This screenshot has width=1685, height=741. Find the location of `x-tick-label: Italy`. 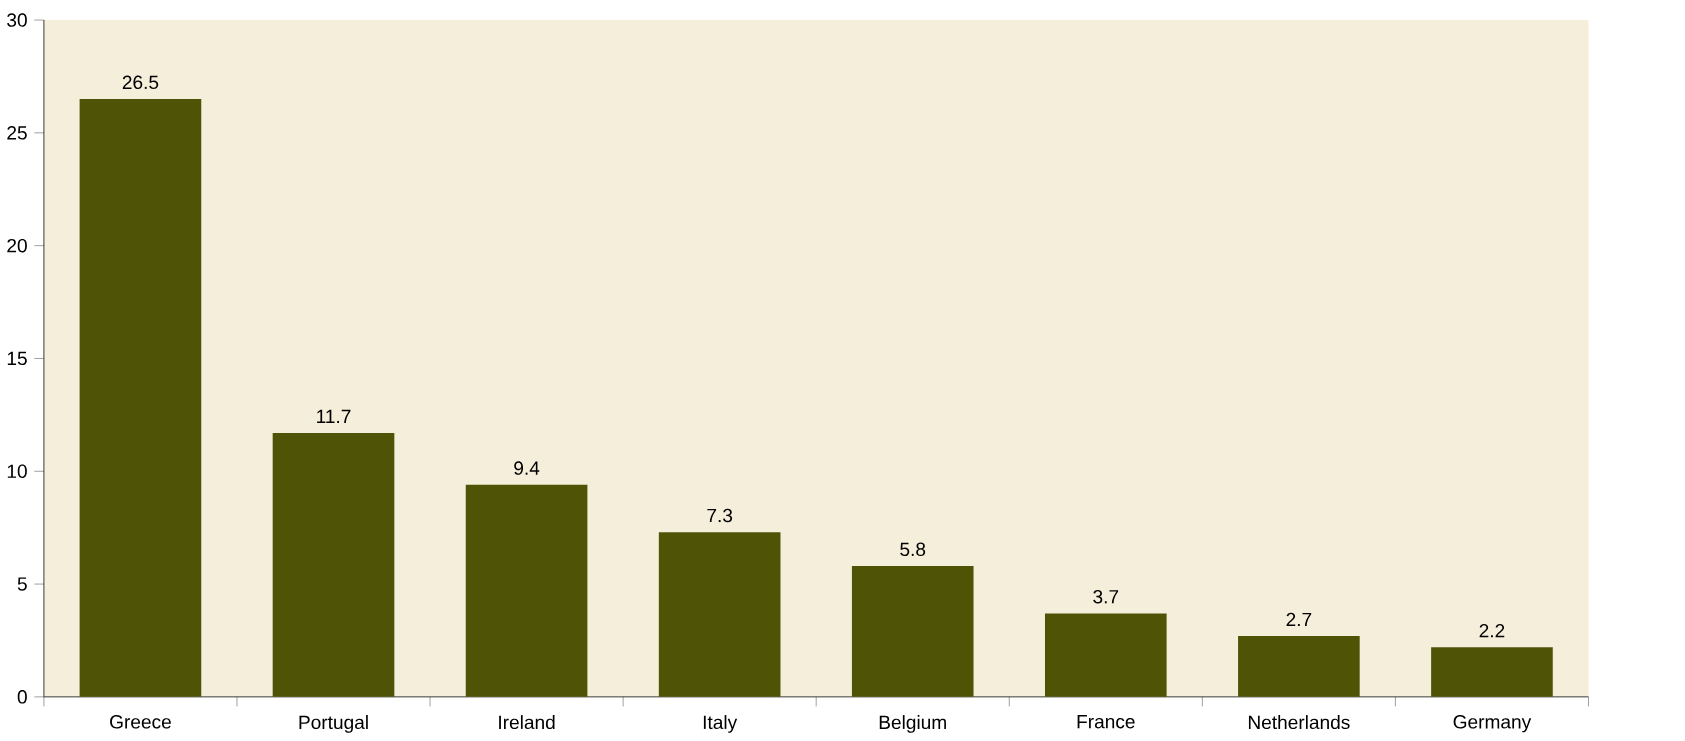

x-tick-label: Italy is located at coordinates (720, 724).